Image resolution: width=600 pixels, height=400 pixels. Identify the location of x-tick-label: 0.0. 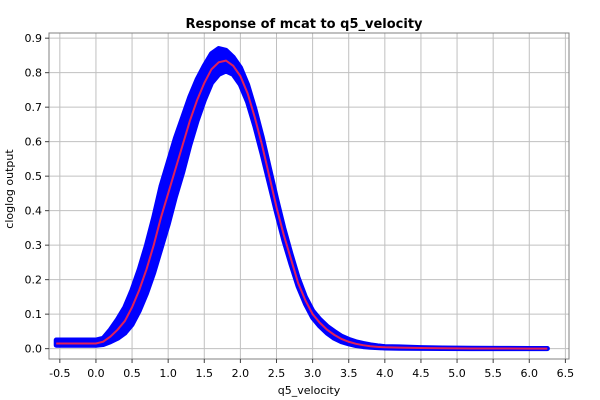
(96, 373).